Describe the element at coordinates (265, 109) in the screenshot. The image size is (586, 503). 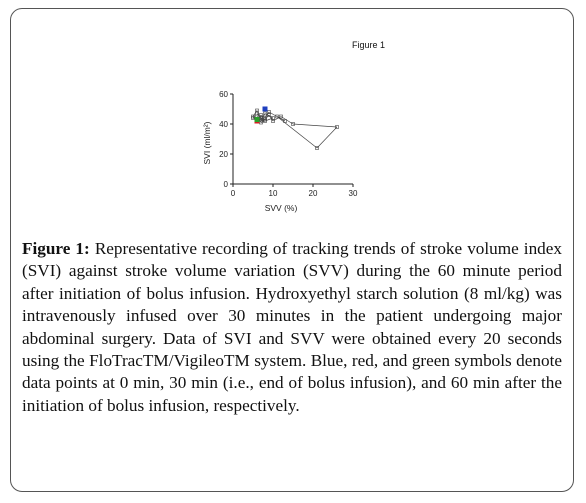
I see `marker-0-min` at that location.